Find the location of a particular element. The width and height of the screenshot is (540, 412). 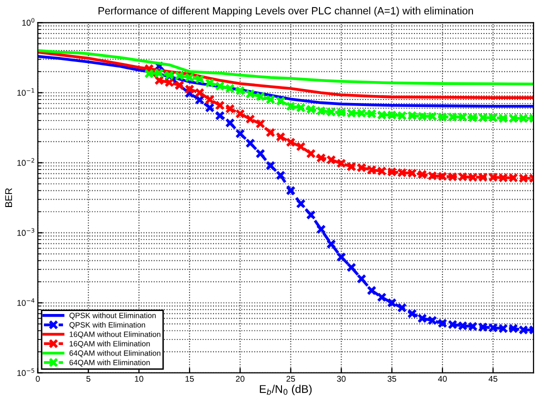

y-axis-title: BER is located at coordinates (8, 197).